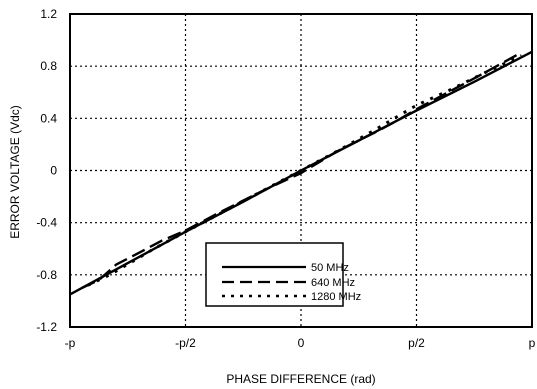 The height and width of the screenshot is (389, 537). Describe the element at coordinates (185, 343) in the screenshot. I see `x-tick-label: -p/2` at that location.